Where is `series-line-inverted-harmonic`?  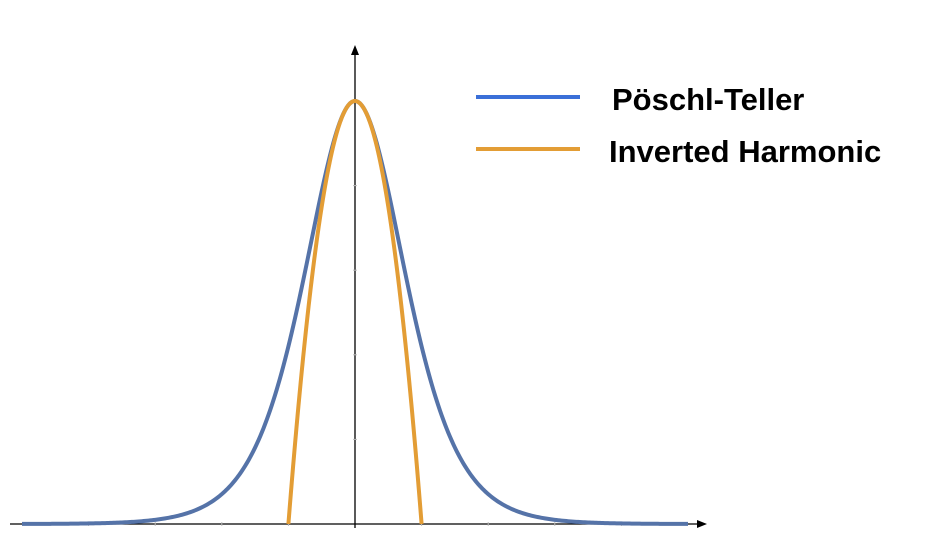
series-line-inverted-harmonic is located at coordinates (355, 312).